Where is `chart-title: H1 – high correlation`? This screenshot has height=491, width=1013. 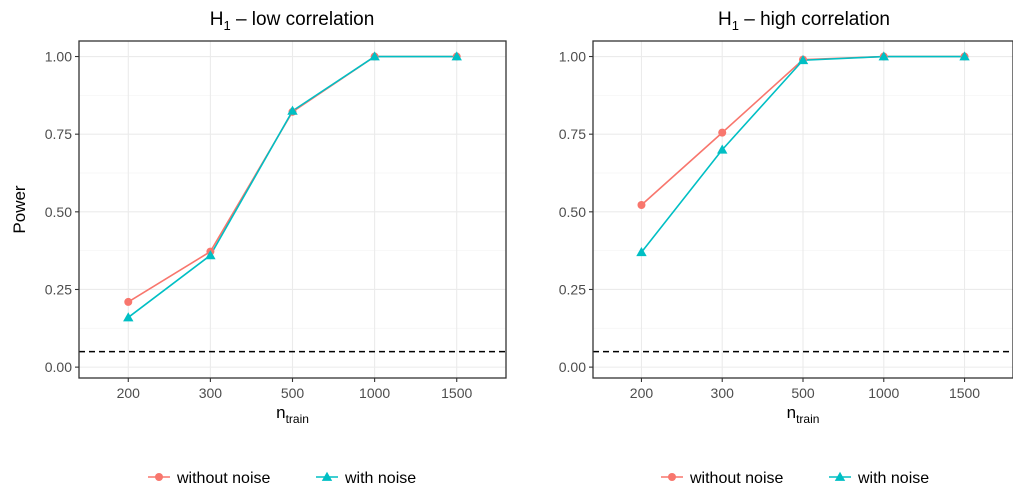 chart-title: H1 – high correlation is located at coordinates (804, 21).